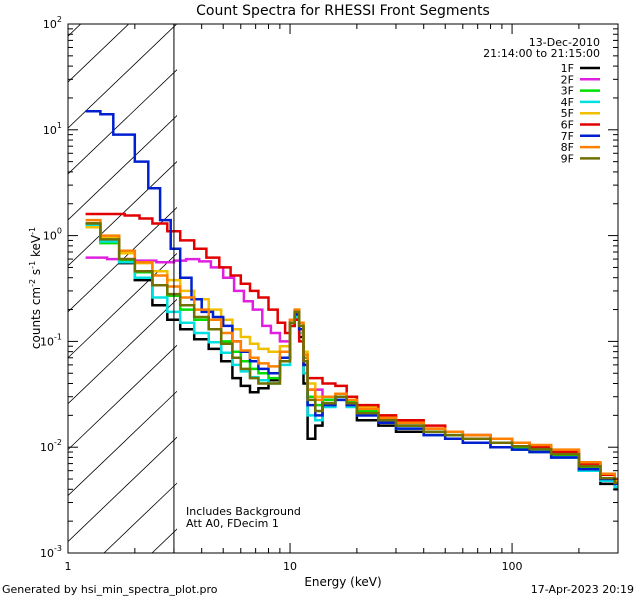 This screenshot has height=600, width=640. What do you see at coordinates (567, 136) in the screenshot?
I see `legend-label-7F: 7F` at bounding box center [567, 136].